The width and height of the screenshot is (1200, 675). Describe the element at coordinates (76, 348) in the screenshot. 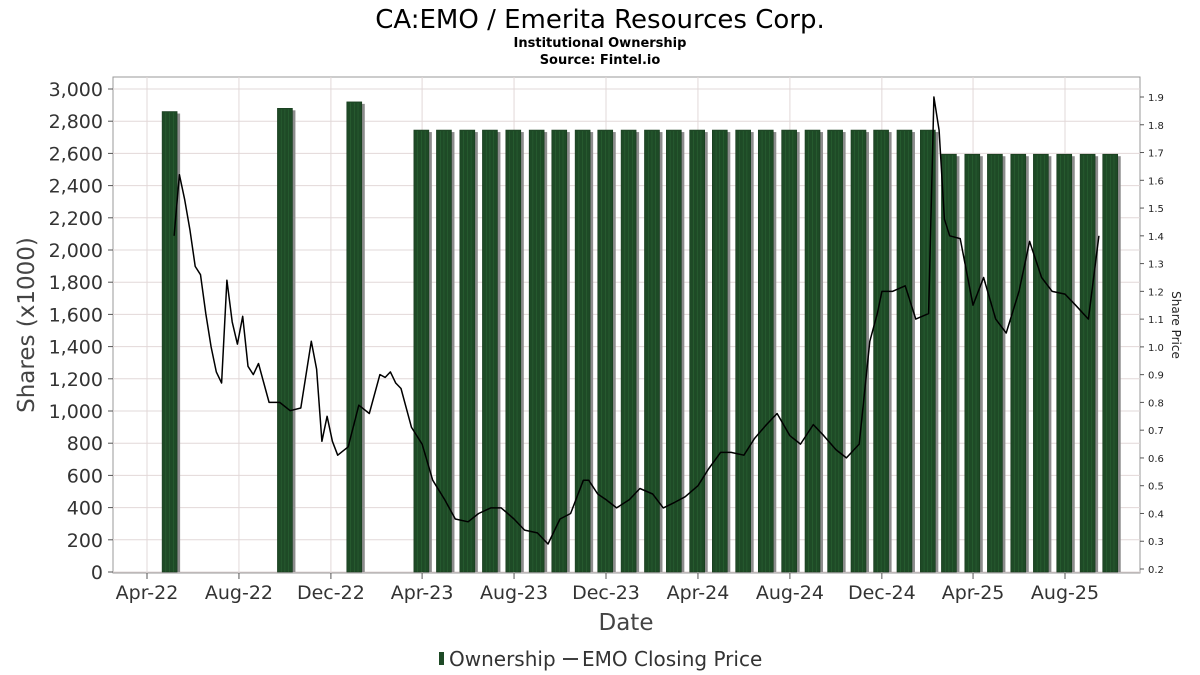

I see `y-tick-label: 1,400` at that location.